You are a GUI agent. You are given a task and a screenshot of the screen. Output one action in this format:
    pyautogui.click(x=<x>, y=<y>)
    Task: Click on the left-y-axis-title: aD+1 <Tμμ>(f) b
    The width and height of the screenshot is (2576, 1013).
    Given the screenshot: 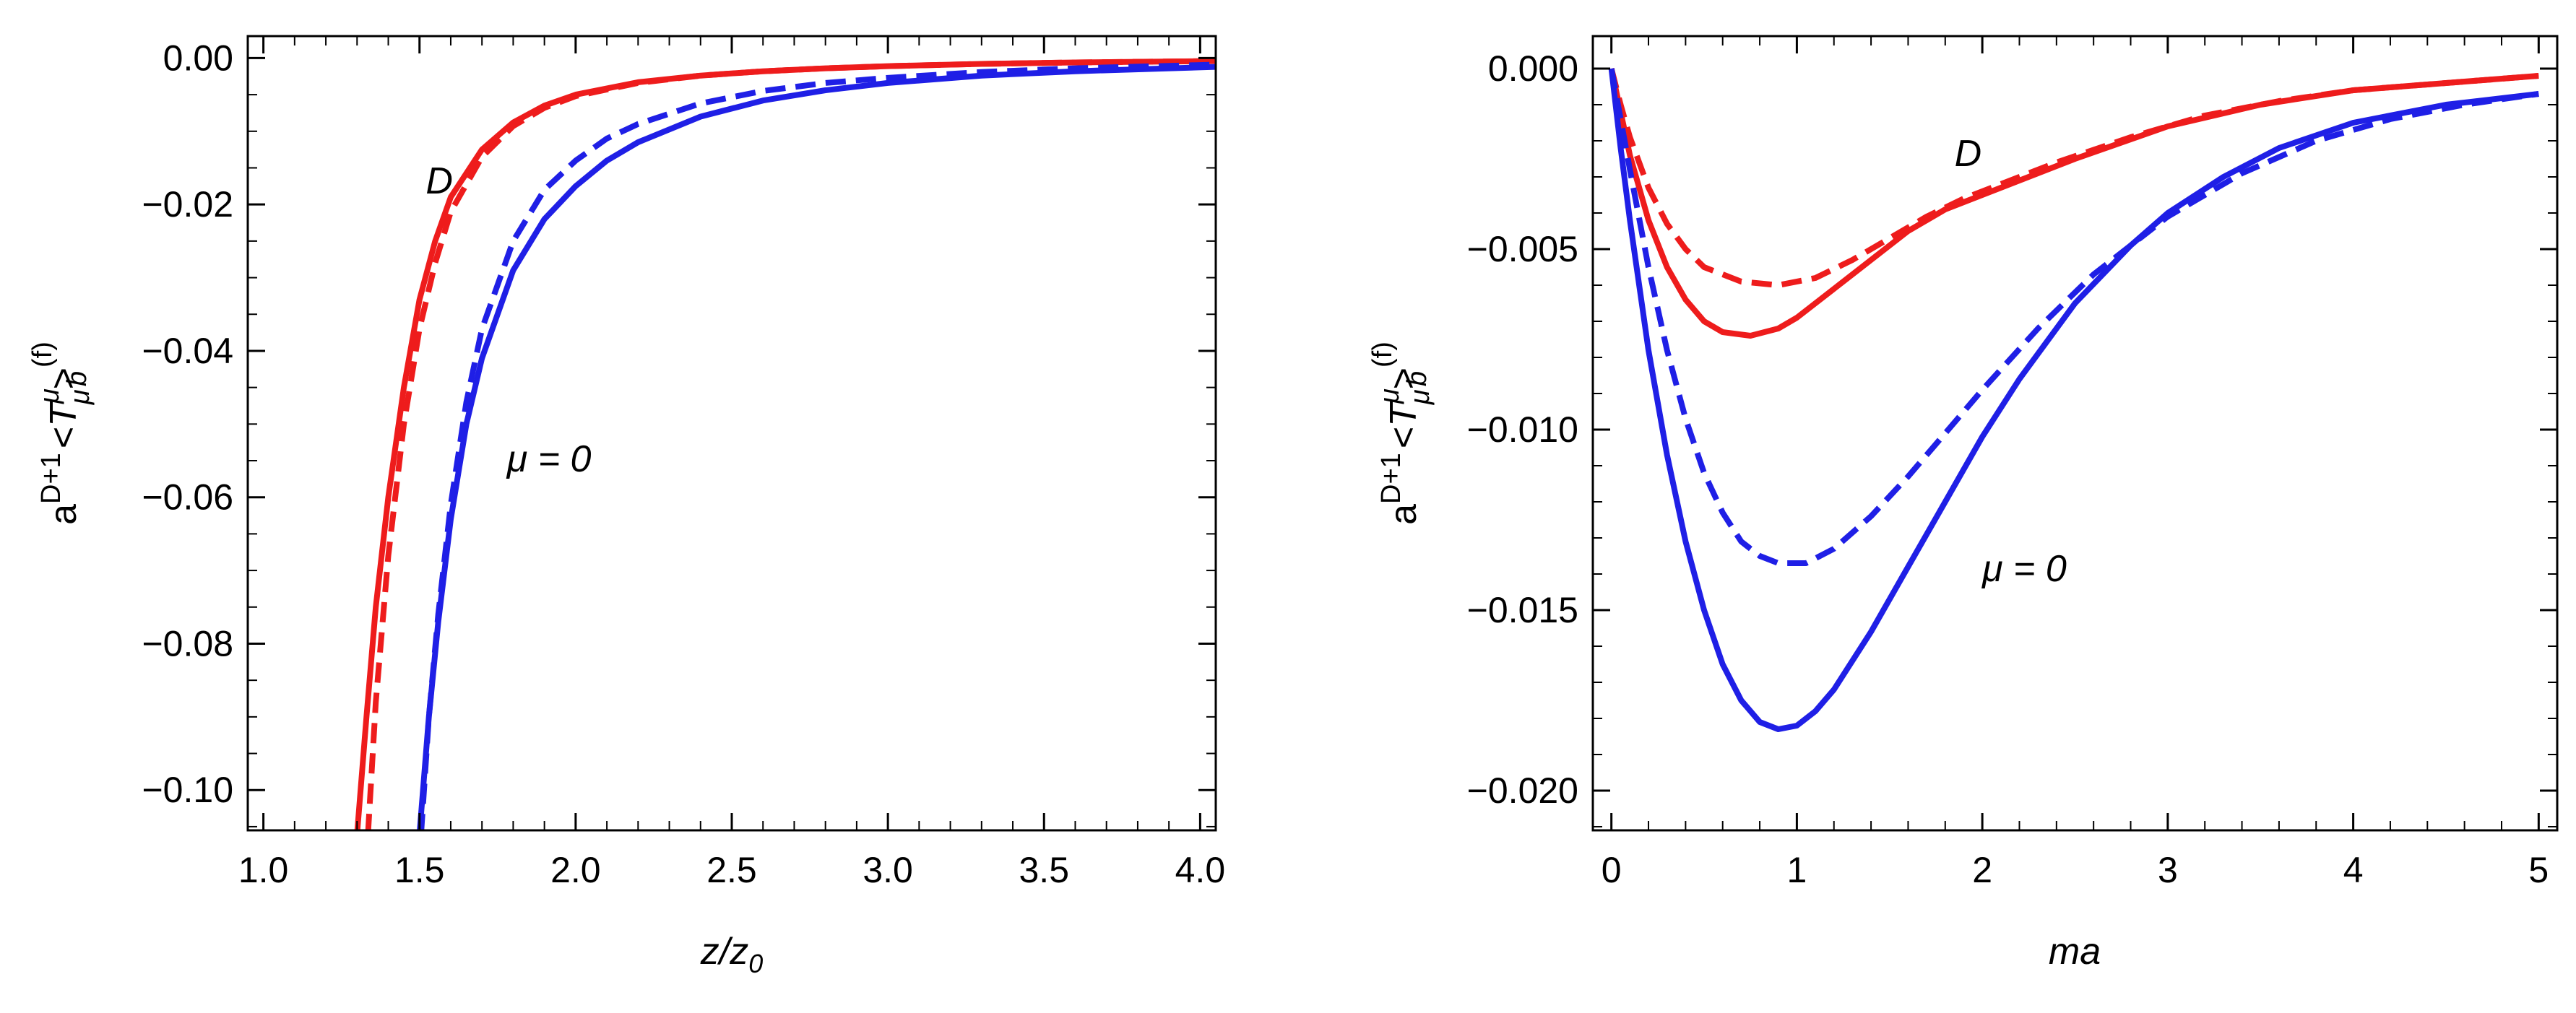 What is the action you would take?
    pyautogui.click(x=61, y=433)
    